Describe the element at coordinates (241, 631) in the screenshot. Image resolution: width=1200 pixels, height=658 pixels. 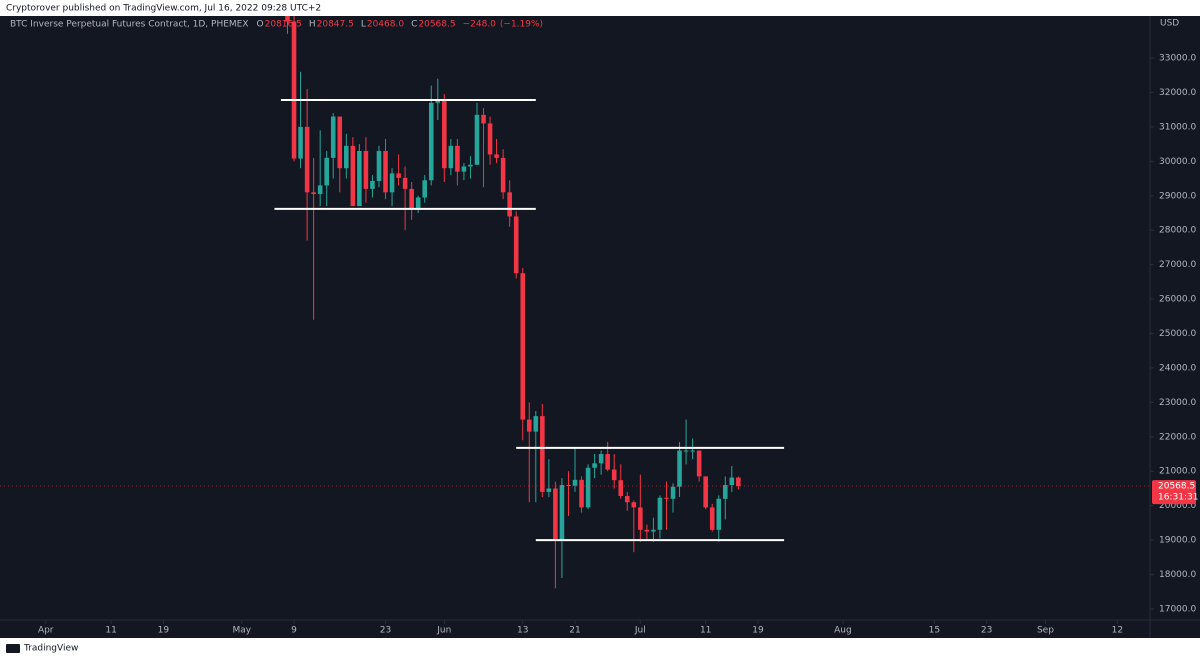
I see `x-tick-label: May` at that location.